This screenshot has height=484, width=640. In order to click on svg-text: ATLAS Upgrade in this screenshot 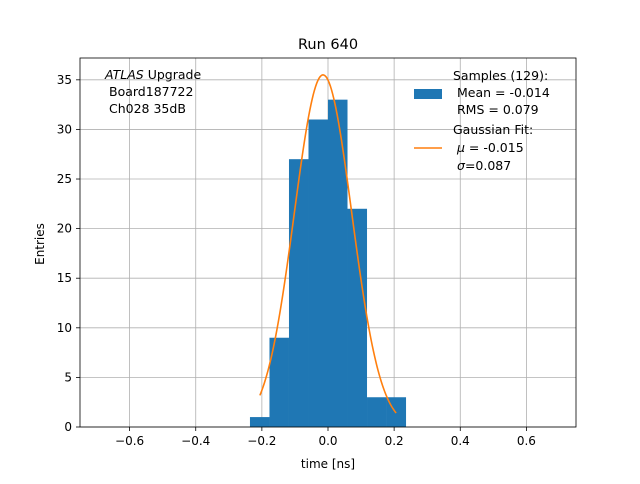, I will do `click(152, 74)`.